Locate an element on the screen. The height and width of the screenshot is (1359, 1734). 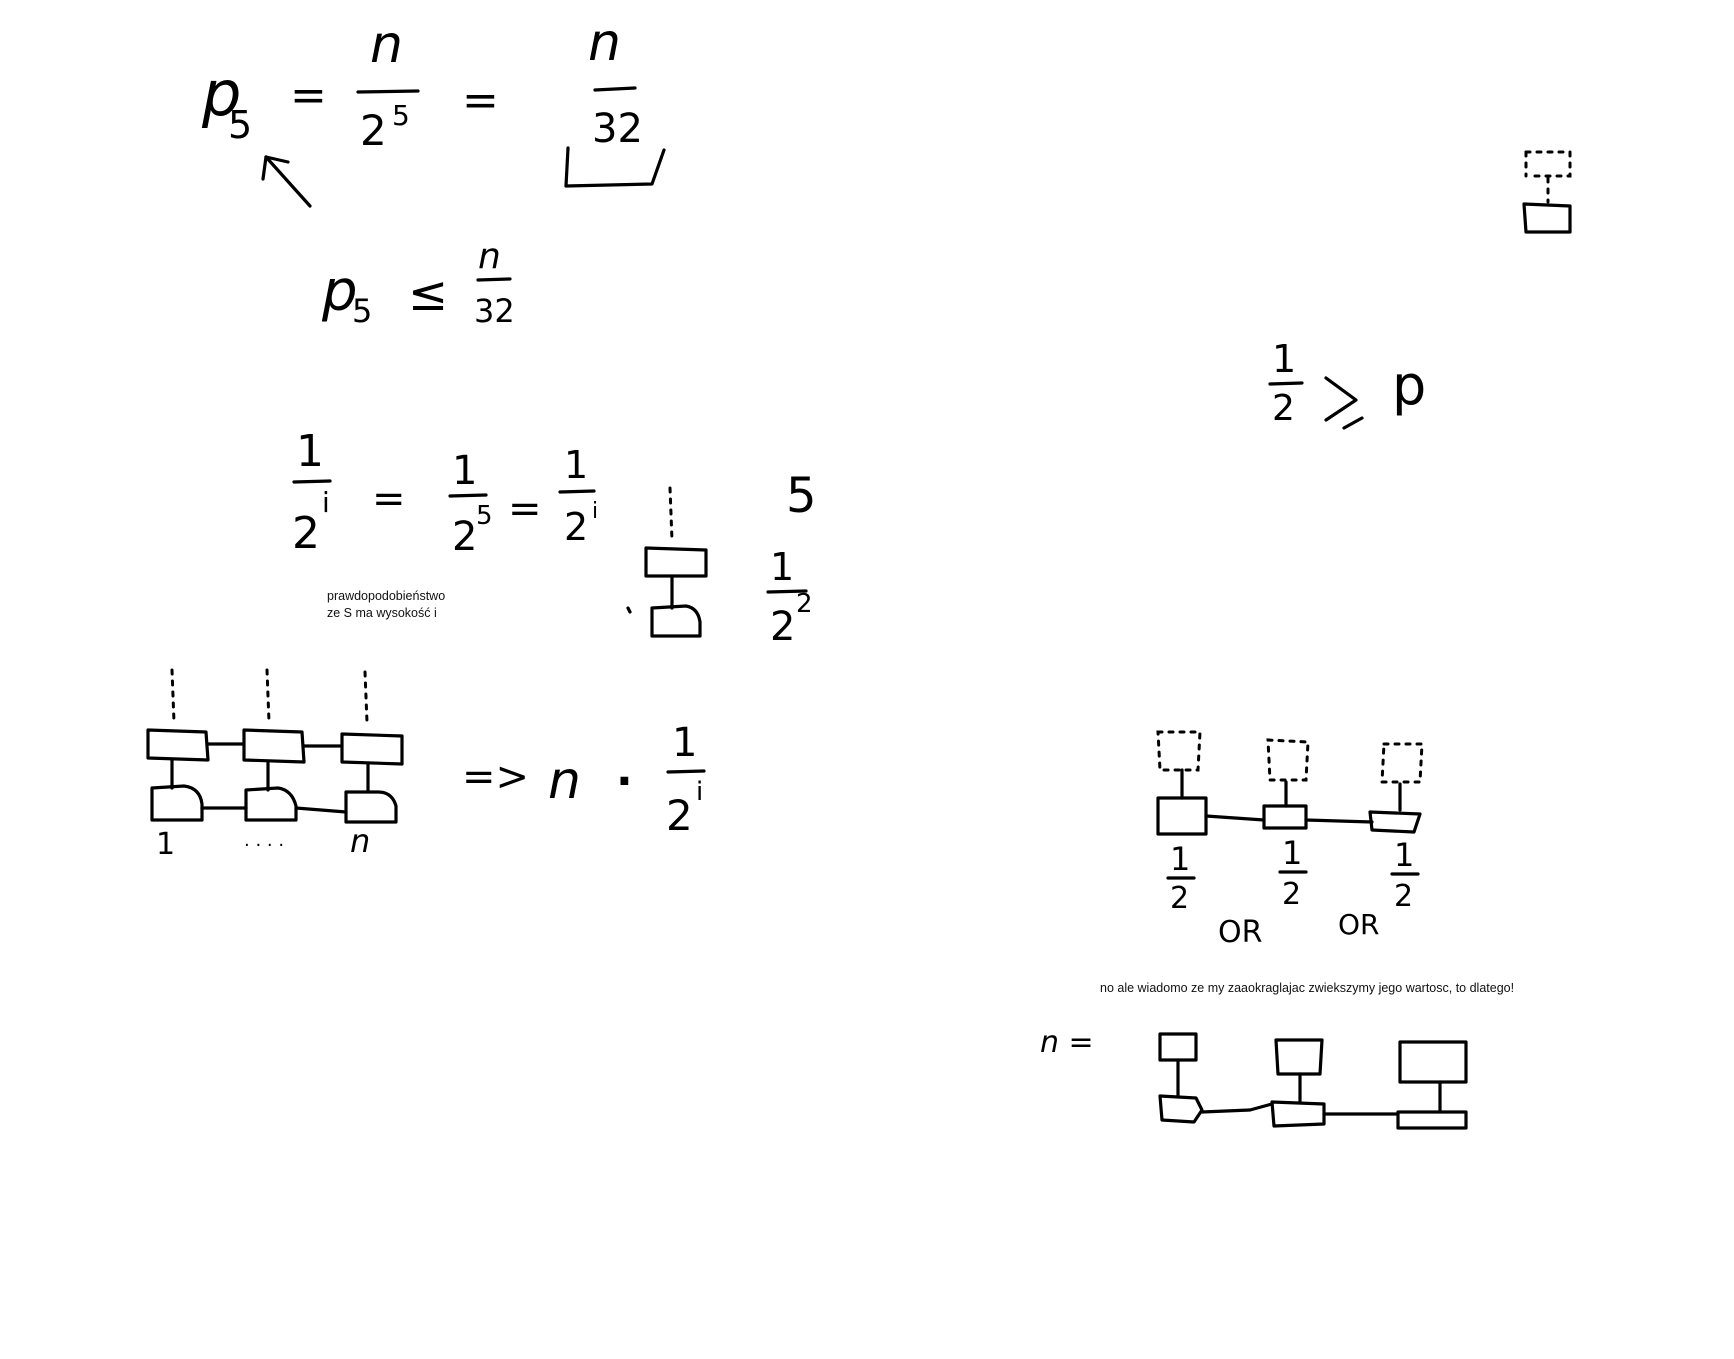
exponent-i-a: i is located at coordinates (326, 502).